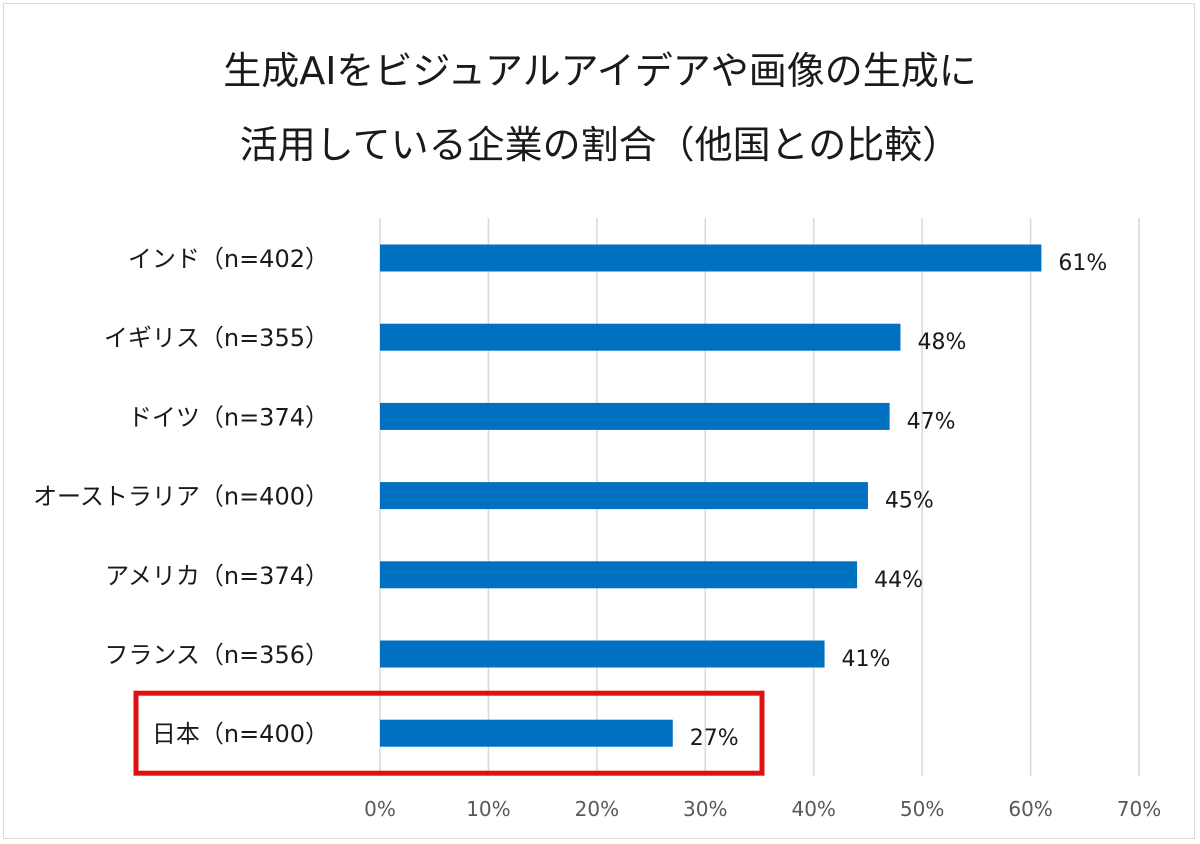 The width and height of the screenshot is (1200, 844). Describe the element at coordinates (1082, 263) in the screenshot. I see `value-label: 61%` at that location.